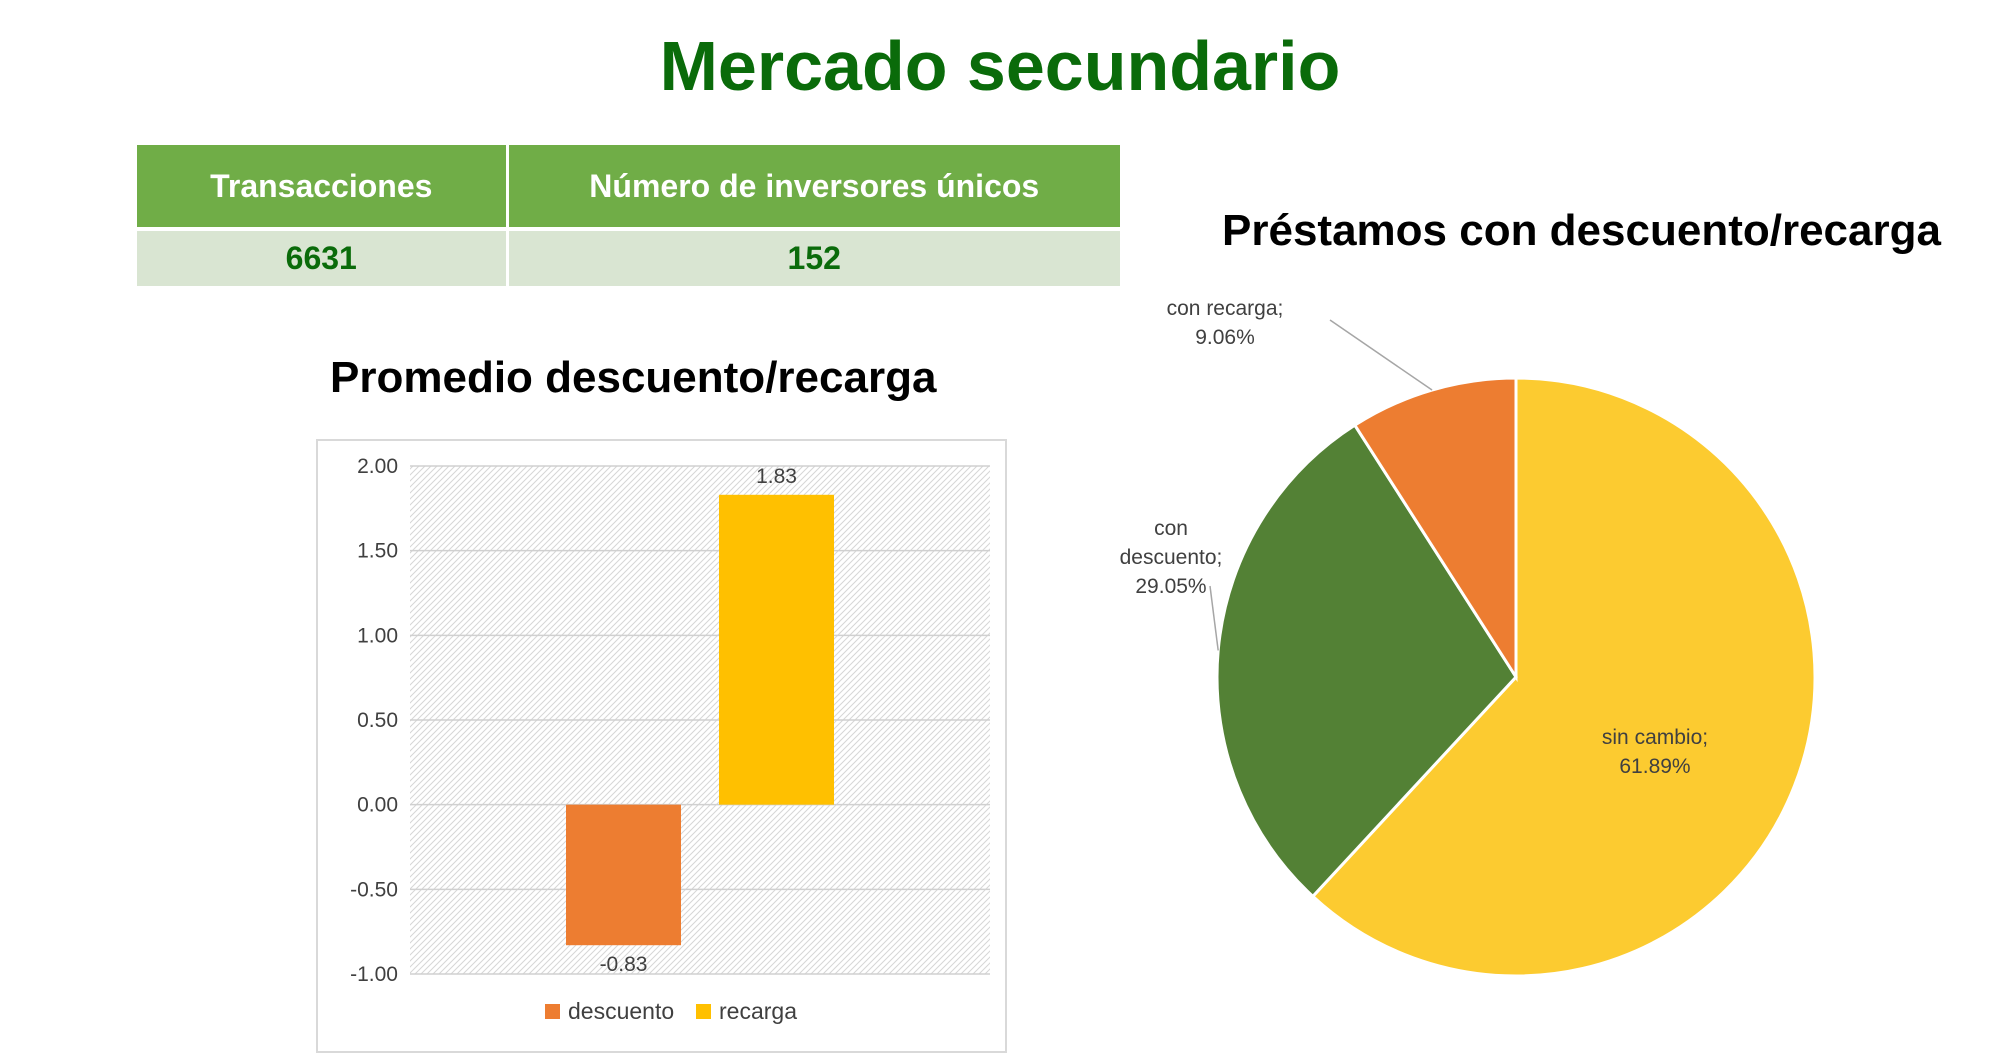  I want to click on bar-recarga, so click(776, 649).